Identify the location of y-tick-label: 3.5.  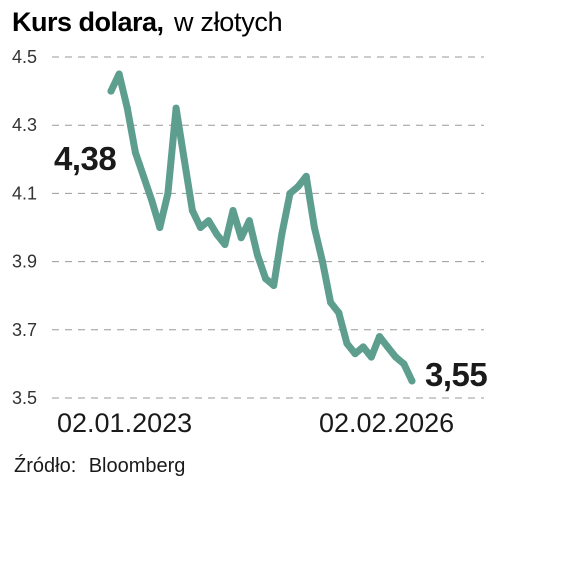
(24, 398).